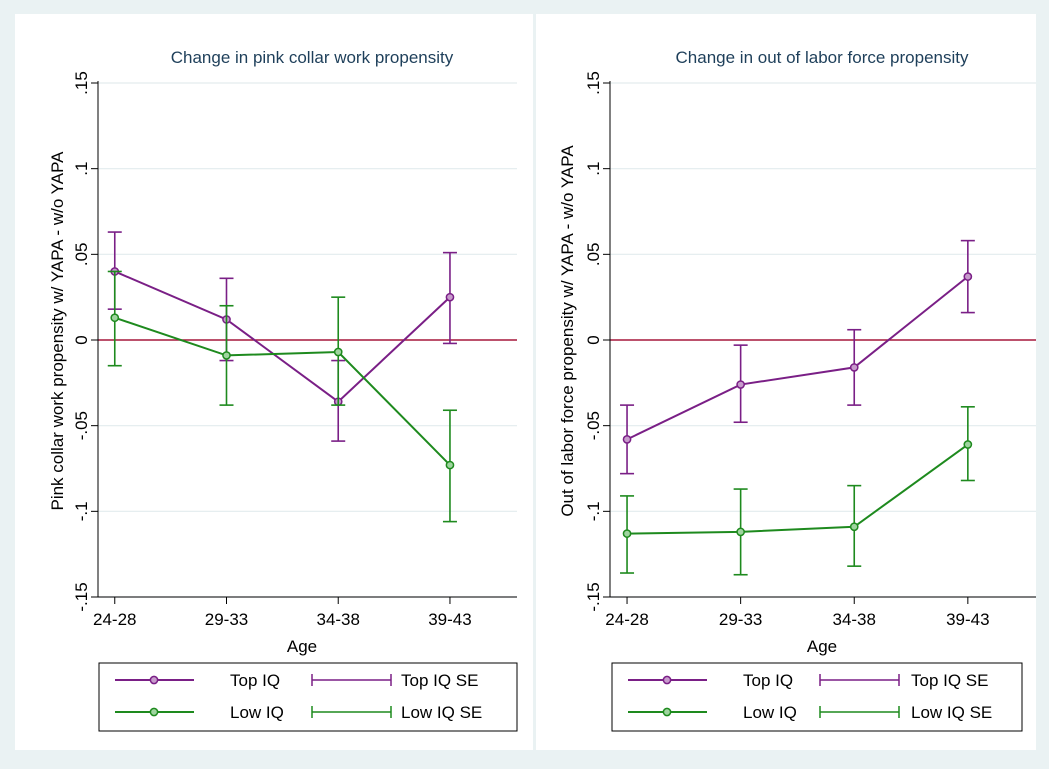 Image resolution: width=1049 pixels, height=769 pixels. I want to click on chart-title: Change in pink collar work propensity, so click(312, 57).